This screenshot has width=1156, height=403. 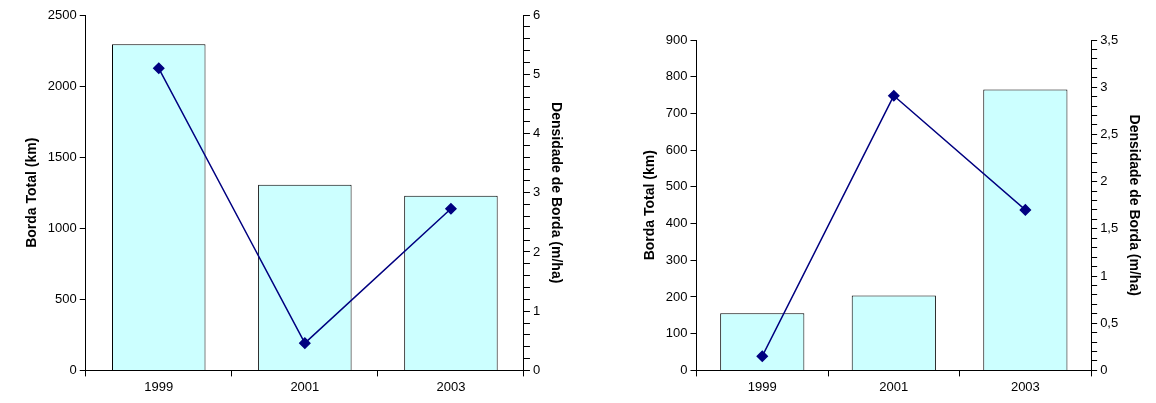 What do you see at coordinates (1109, 133) in the screenshot?
I see `y2-tick-label: 2,5` at bounding box center [1109, 133].